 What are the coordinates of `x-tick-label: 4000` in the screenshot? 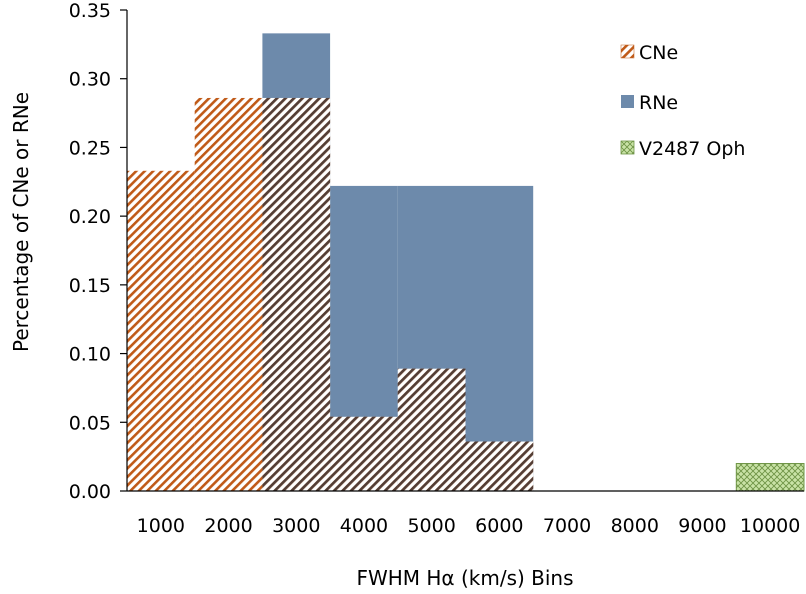 It's located at (364, 526).